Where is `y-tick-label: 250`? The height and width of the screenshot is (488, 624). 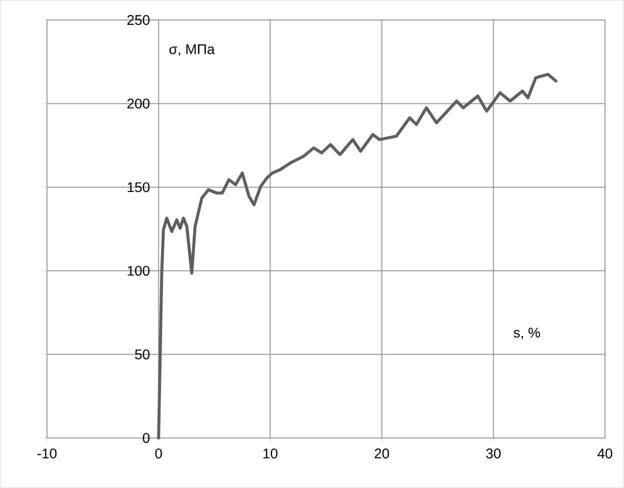 y-tick-label: 250 is located at coordinates (138, 20).